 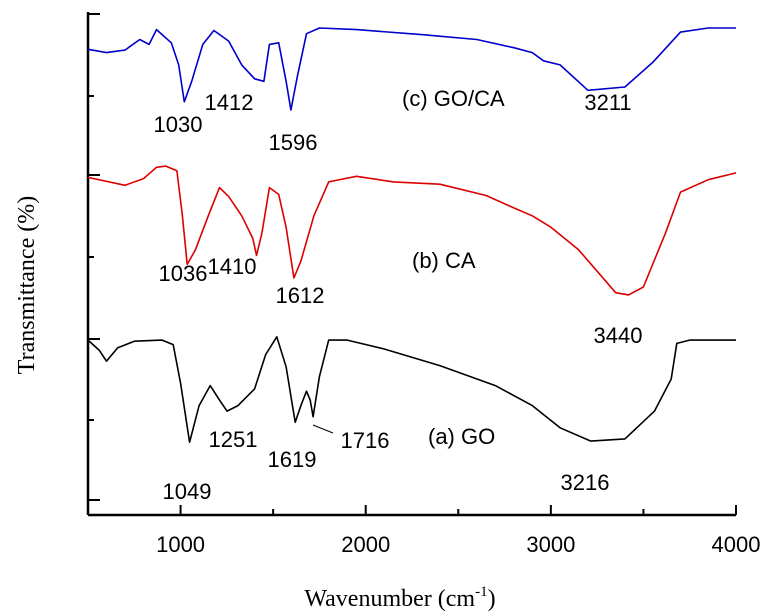 What do you see at coordinates (229, 102) in the screenshot?
I see `peak-label: 1412` at bounding box center [229, 102].